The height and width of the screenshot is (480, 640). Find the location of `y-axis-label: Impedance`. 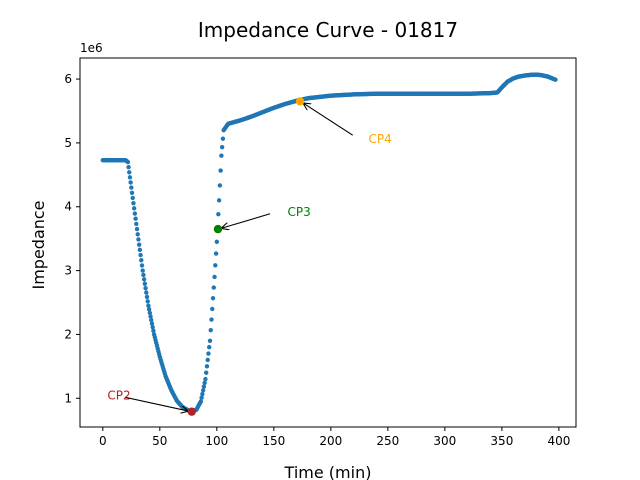

y-axis-label: Impedance is located at coordinates (38, 244).